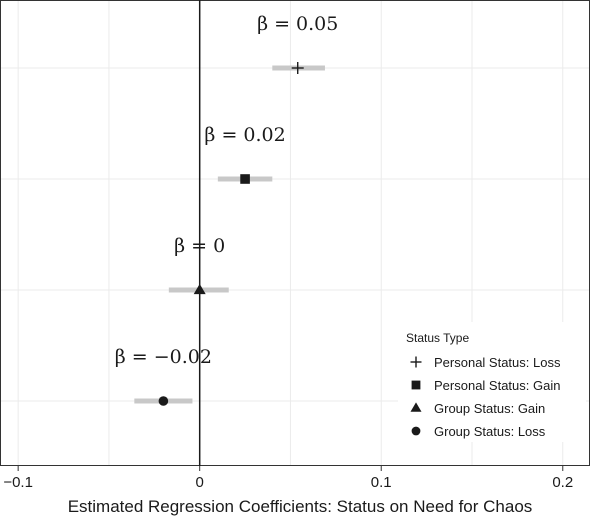  What do you see at coordinates (244, 135) in the screenshot?
I see `beta-annotation: β = 0.02` at bounding box center [244, 135].